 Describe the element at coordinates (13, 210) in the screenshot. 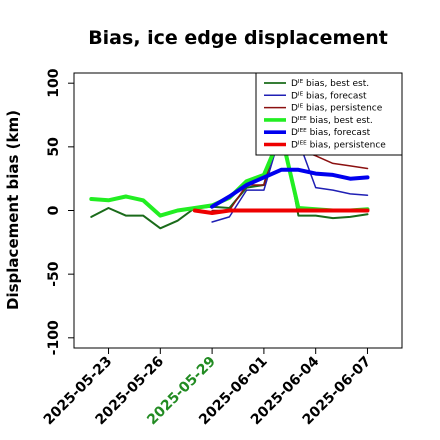

I see `y-axis-label: Displacement bias (km)` at that location.